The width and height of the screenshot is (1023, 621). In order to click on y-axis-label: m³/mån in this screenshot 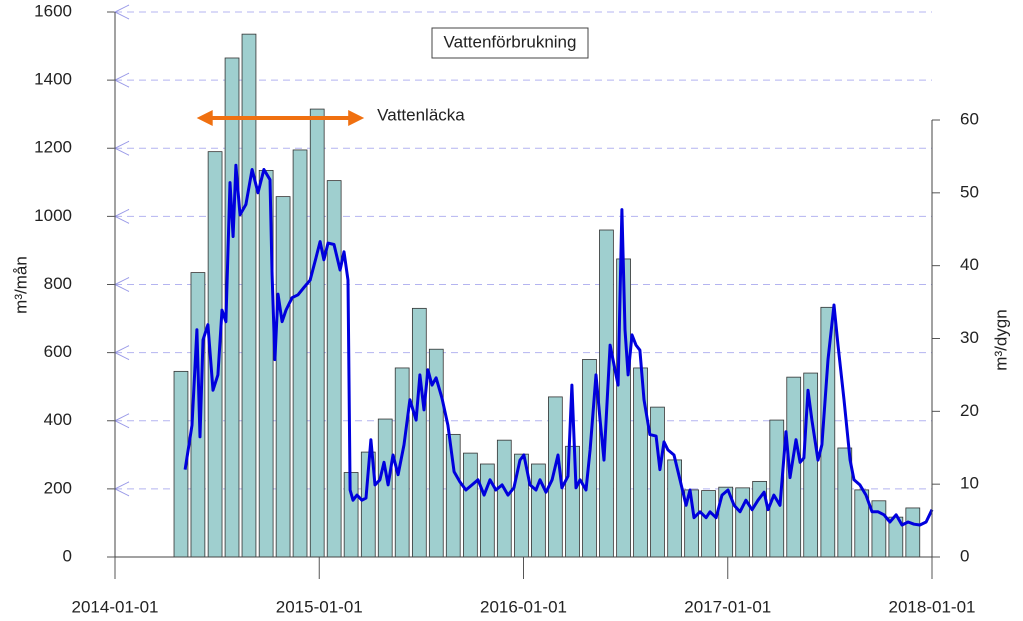, I will do `click(20, 285)`.